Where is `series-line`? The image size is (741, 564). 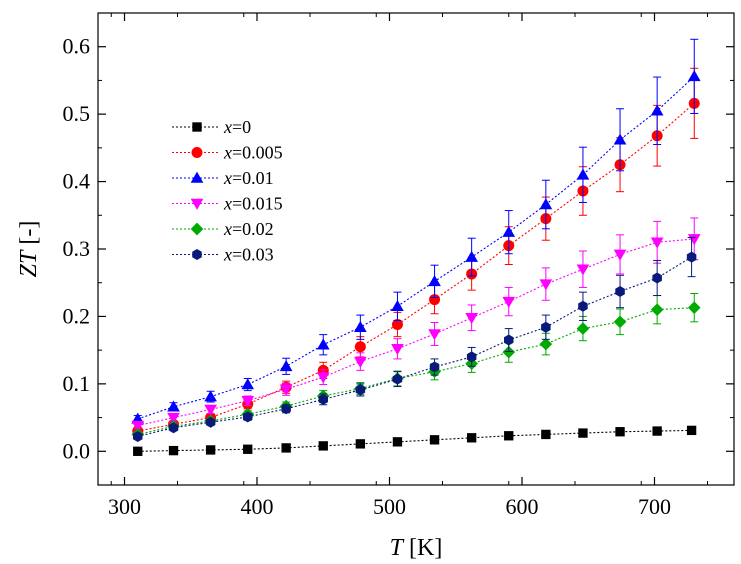
series-line is located at coordinates (414, 440).